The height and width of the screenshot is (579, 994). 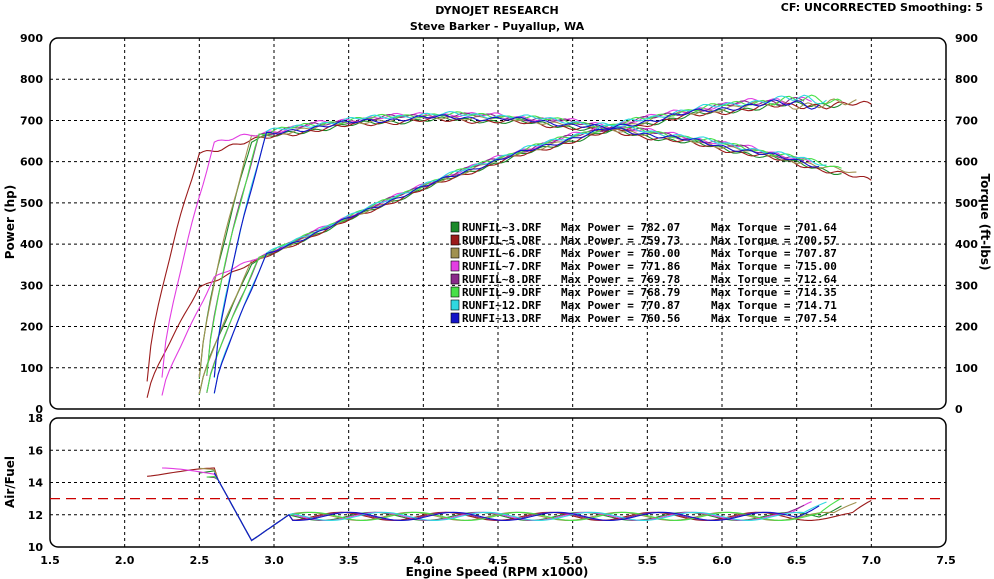 I want to click on y-axis-label-power: Power (hp), so click(x=10, y=222).